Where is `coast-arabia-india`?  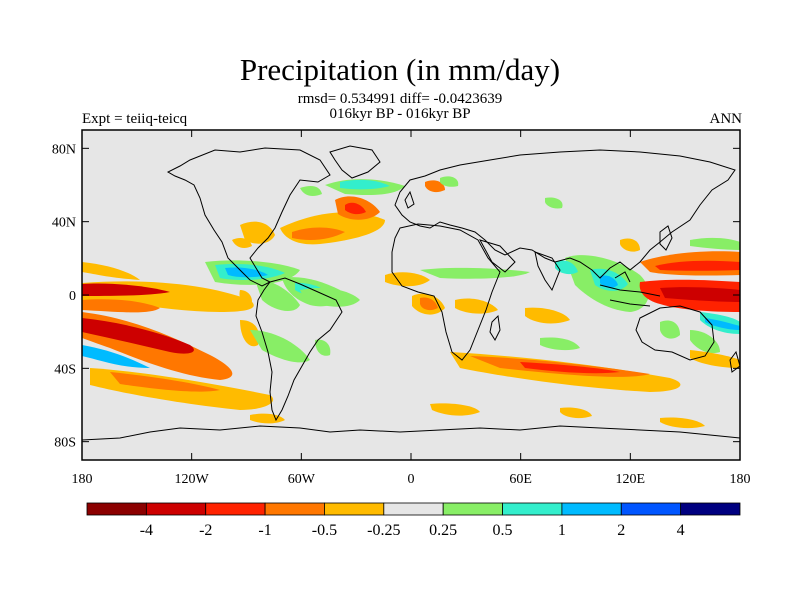 coast-arabia-india is located at coordinates (519, 265).